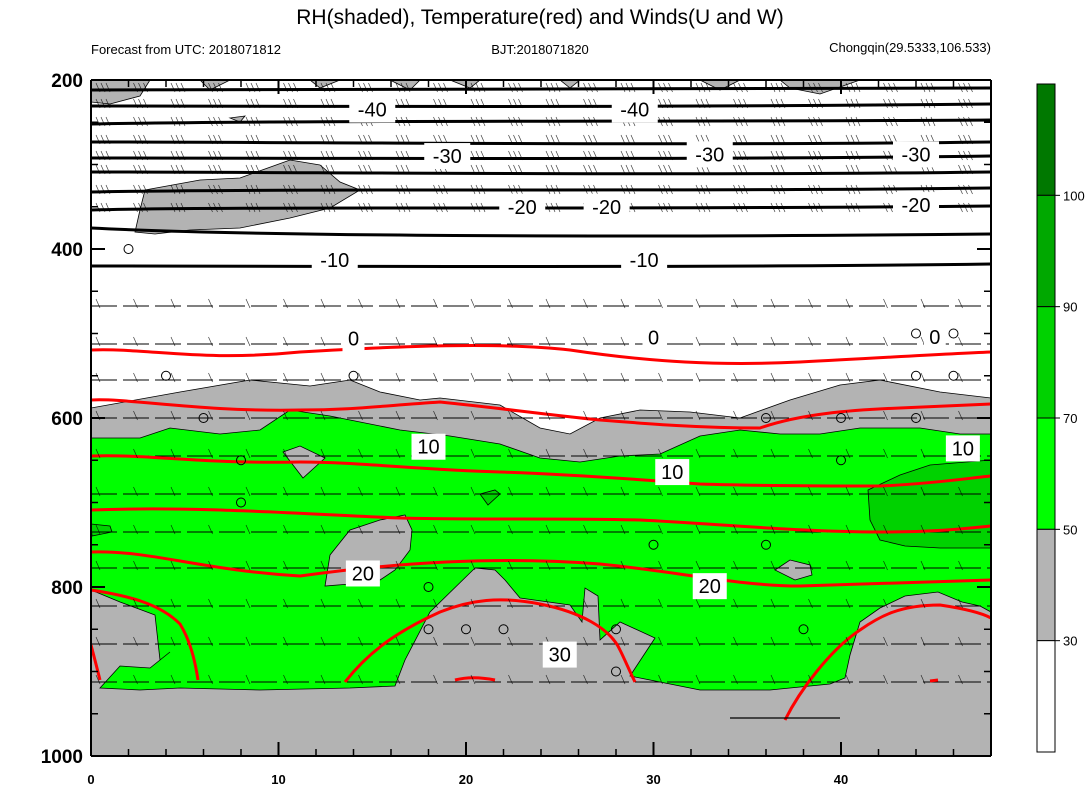 Image resolution: width=1087 pixels, height=806 pixels. What do you see at coordinates (963, 449) in the screenshot?
I see `contour-label: 10` at bounding box center [963, 449].